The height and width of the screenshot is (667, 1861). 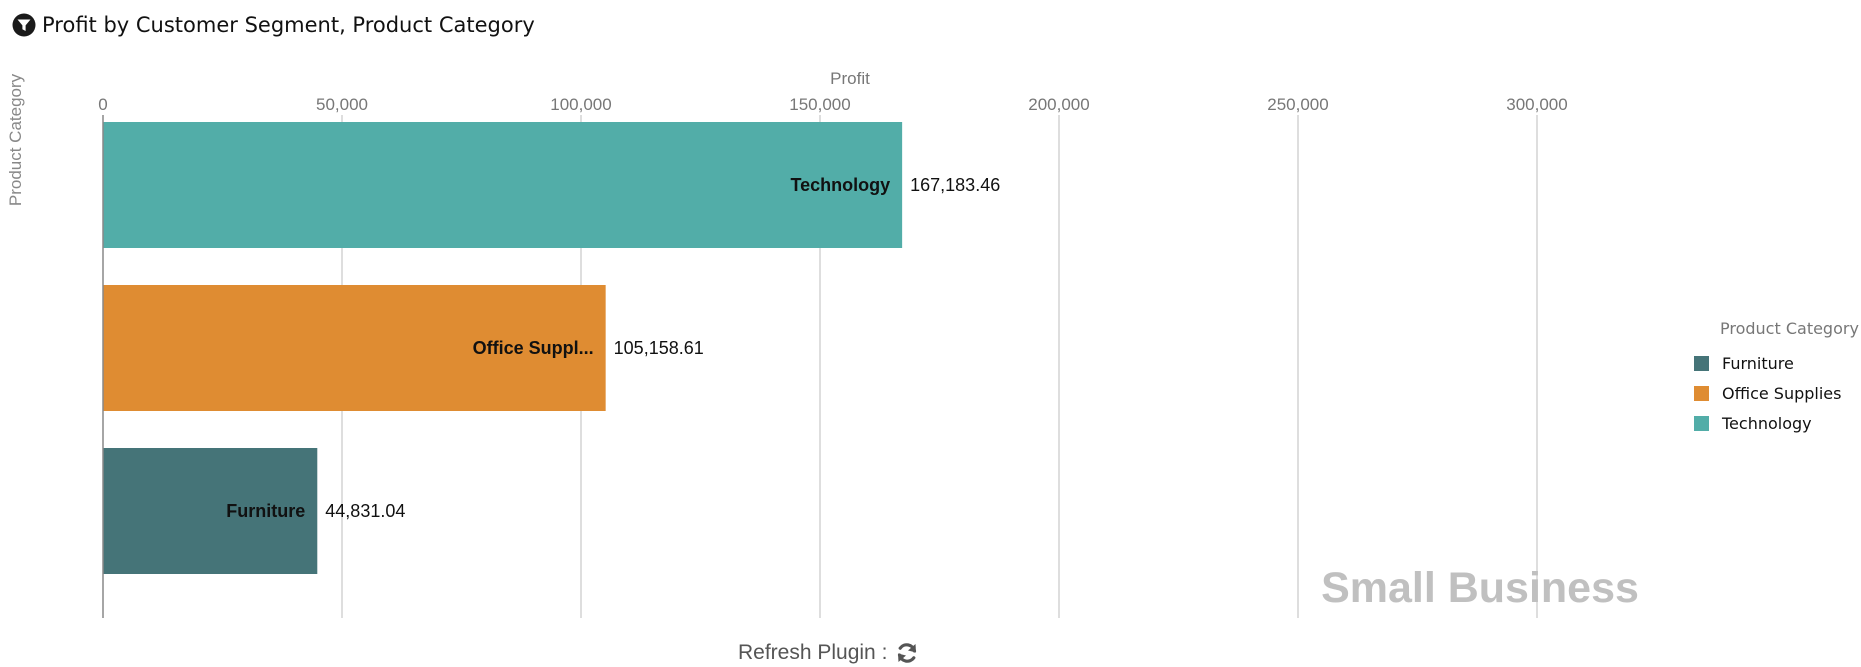 I want to click on filter-icon, so click(x=24, y=25).